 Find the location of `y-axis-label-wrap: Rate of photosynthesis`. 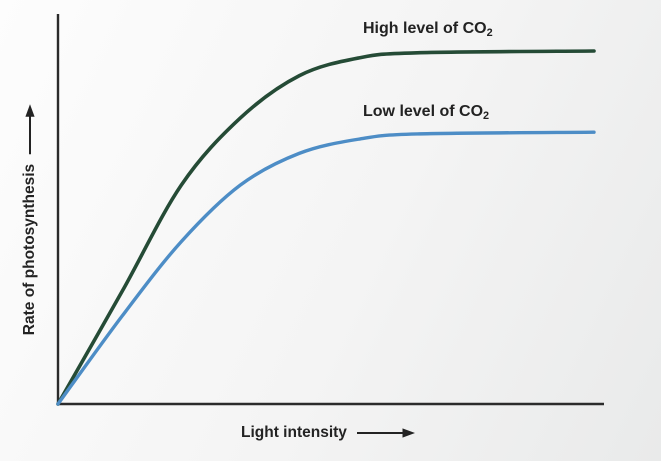

y-axis-label-wrap: Rate of photosynthesis is located at coordinates (30, 219).